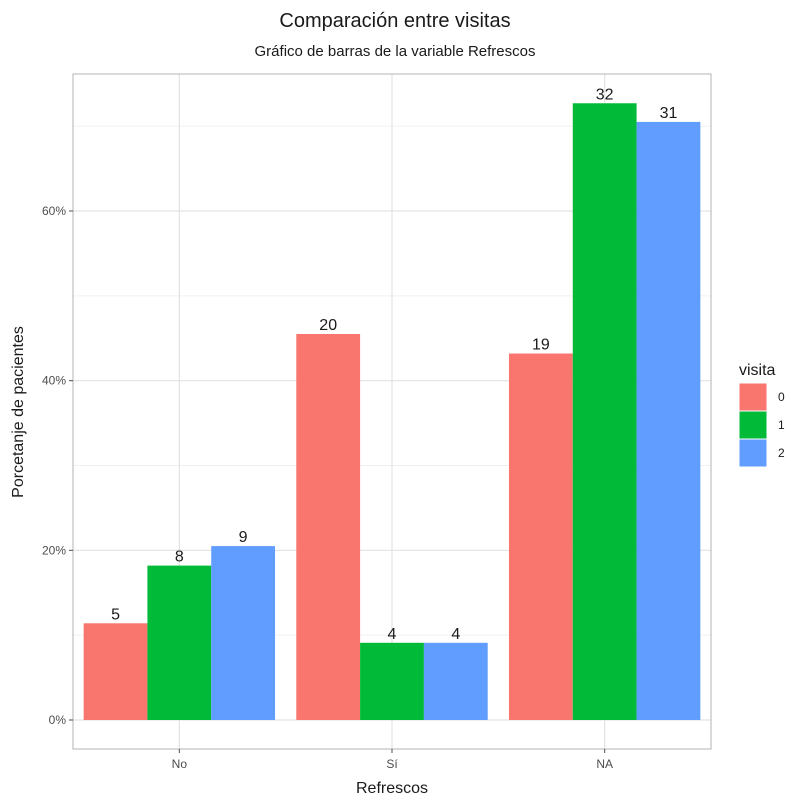 The width and height of the screenshot is (791, 801). What do you see at coordinates (243, 537) in the screenshot?
I see `bar-value-label: 9` at bounding box center [243, 537].